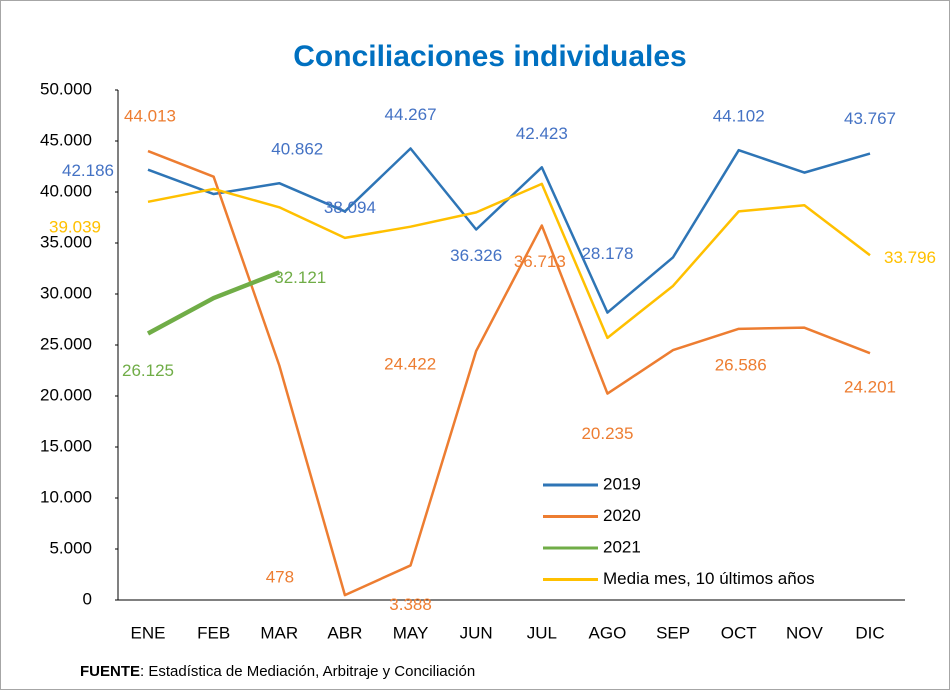  Describe the element at coordinates (805, 632) in the screenshot. I see `x-tick-label: NOV` at that location.